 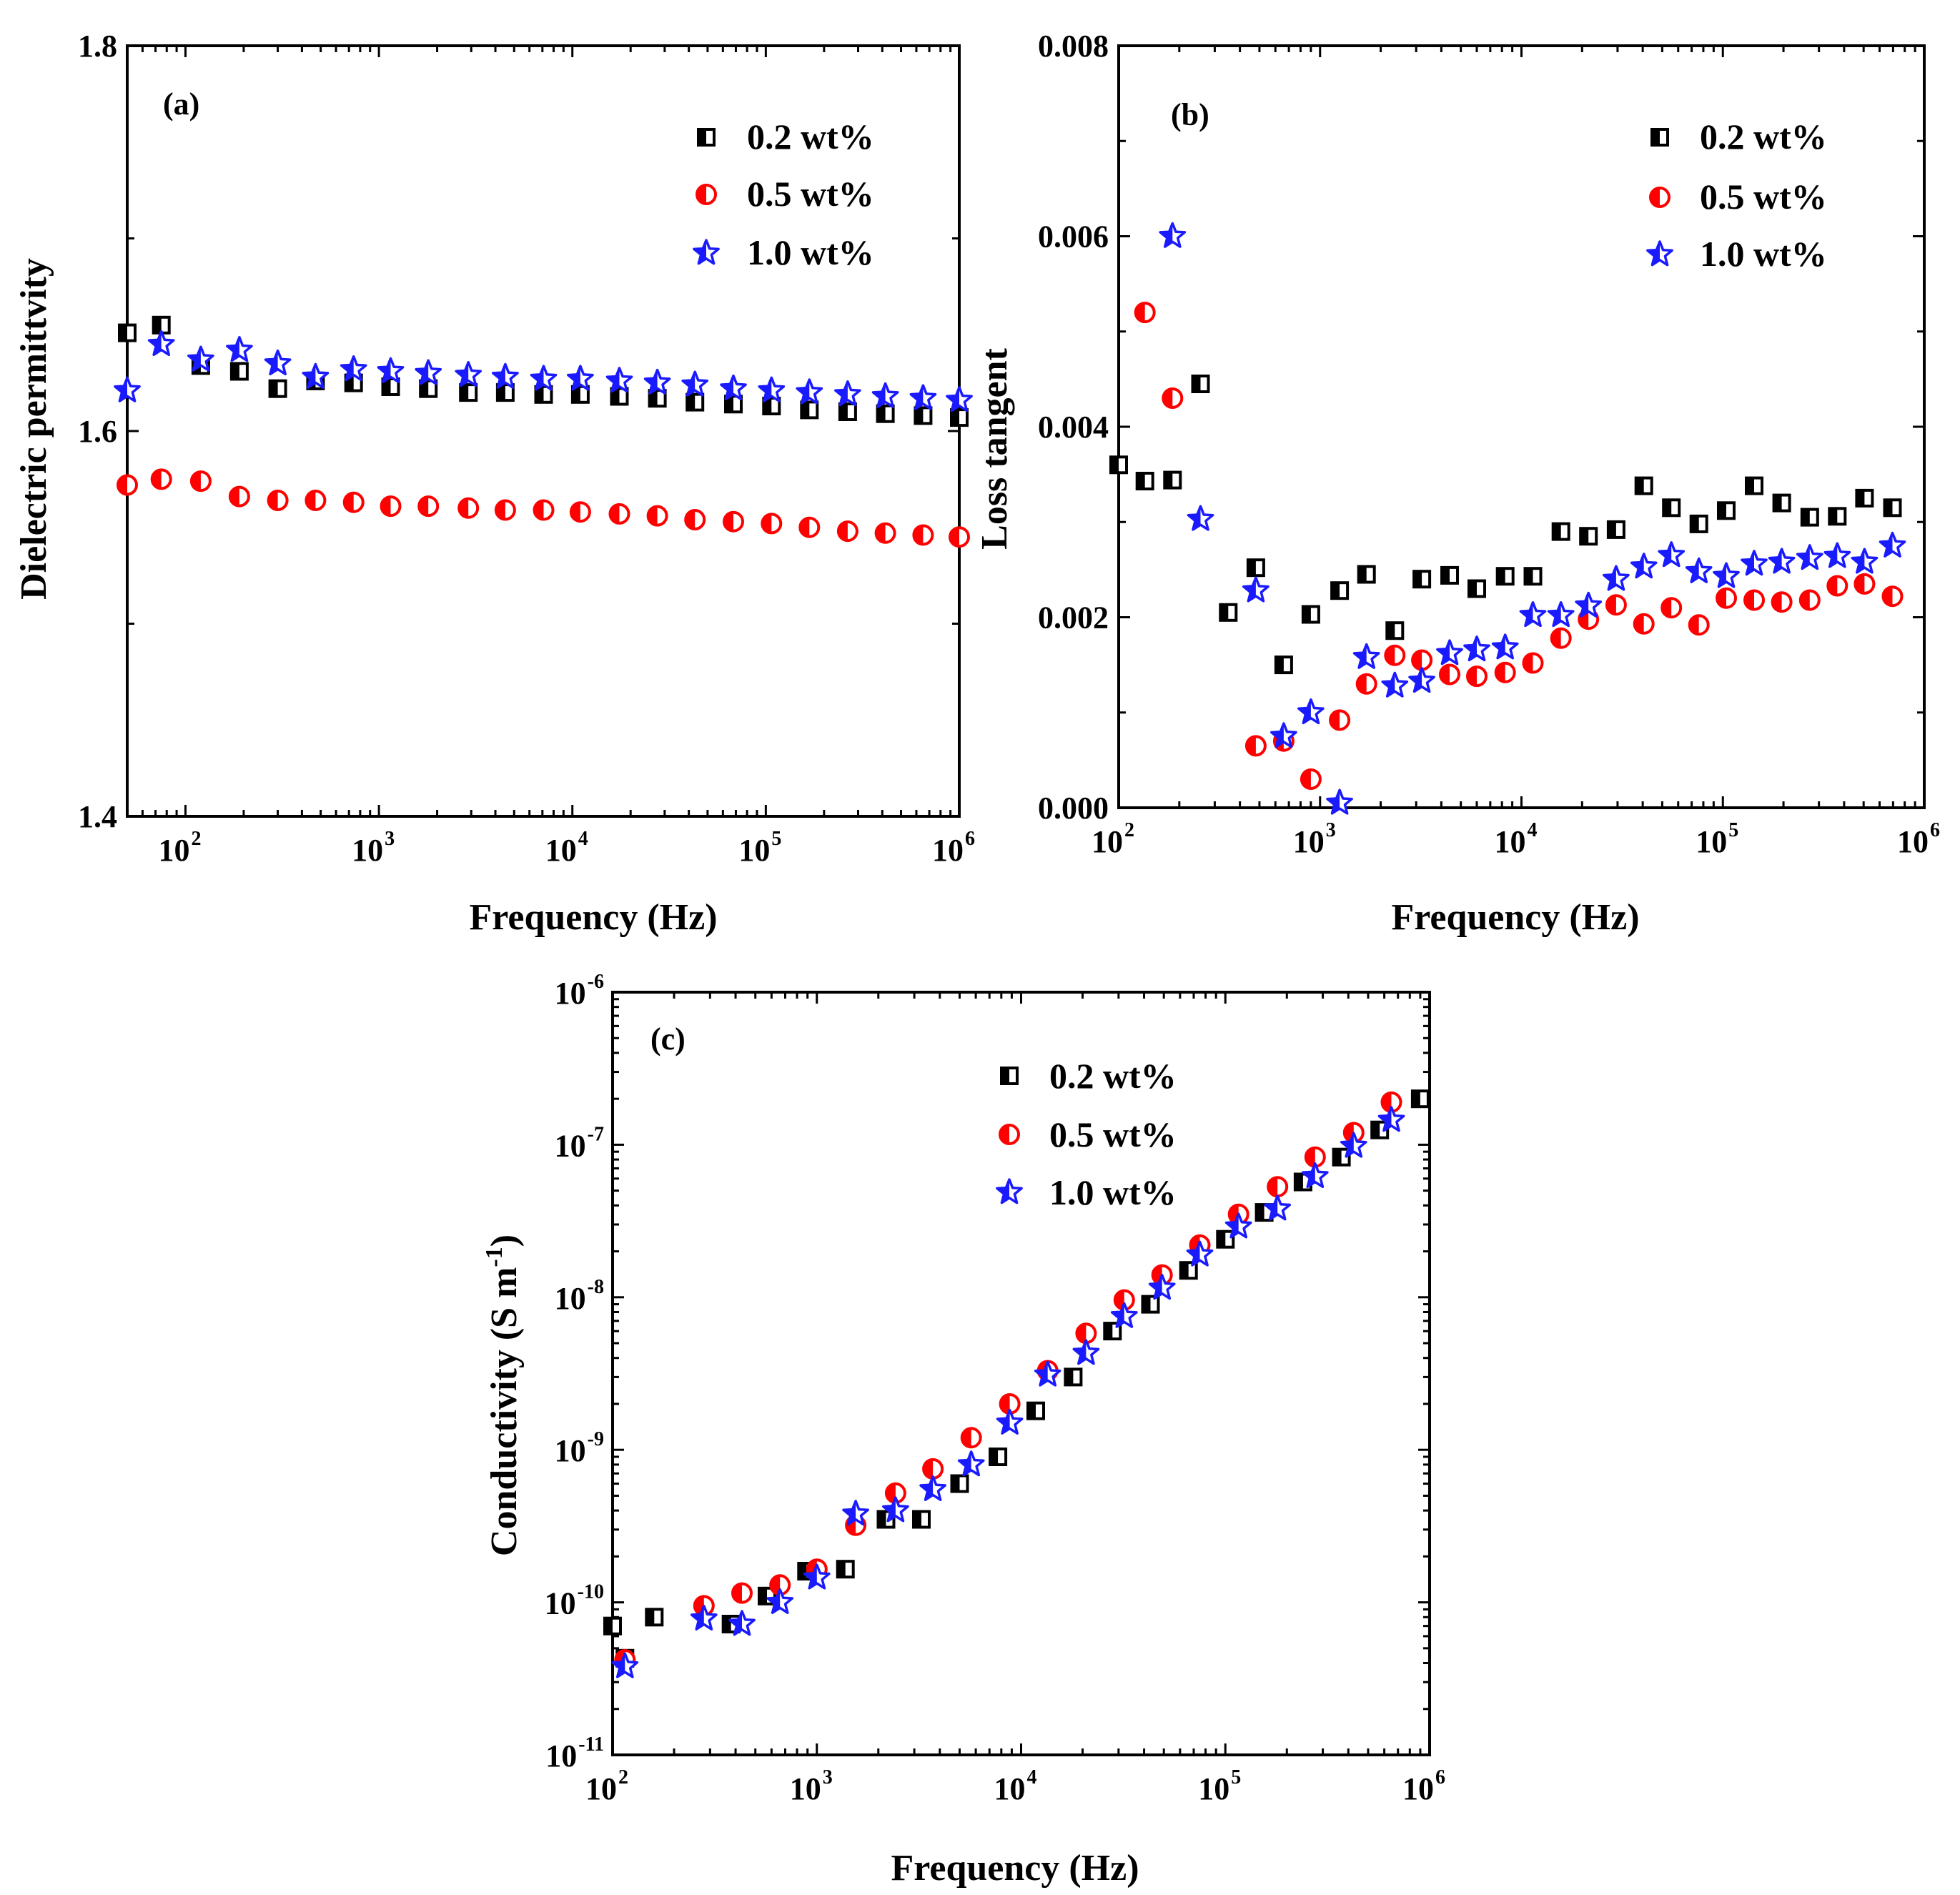 What do you see at coordinates (1073, 46) in the screenshot?
I see `y-tick-label: 0.008` at bounding box center [1073, 46].